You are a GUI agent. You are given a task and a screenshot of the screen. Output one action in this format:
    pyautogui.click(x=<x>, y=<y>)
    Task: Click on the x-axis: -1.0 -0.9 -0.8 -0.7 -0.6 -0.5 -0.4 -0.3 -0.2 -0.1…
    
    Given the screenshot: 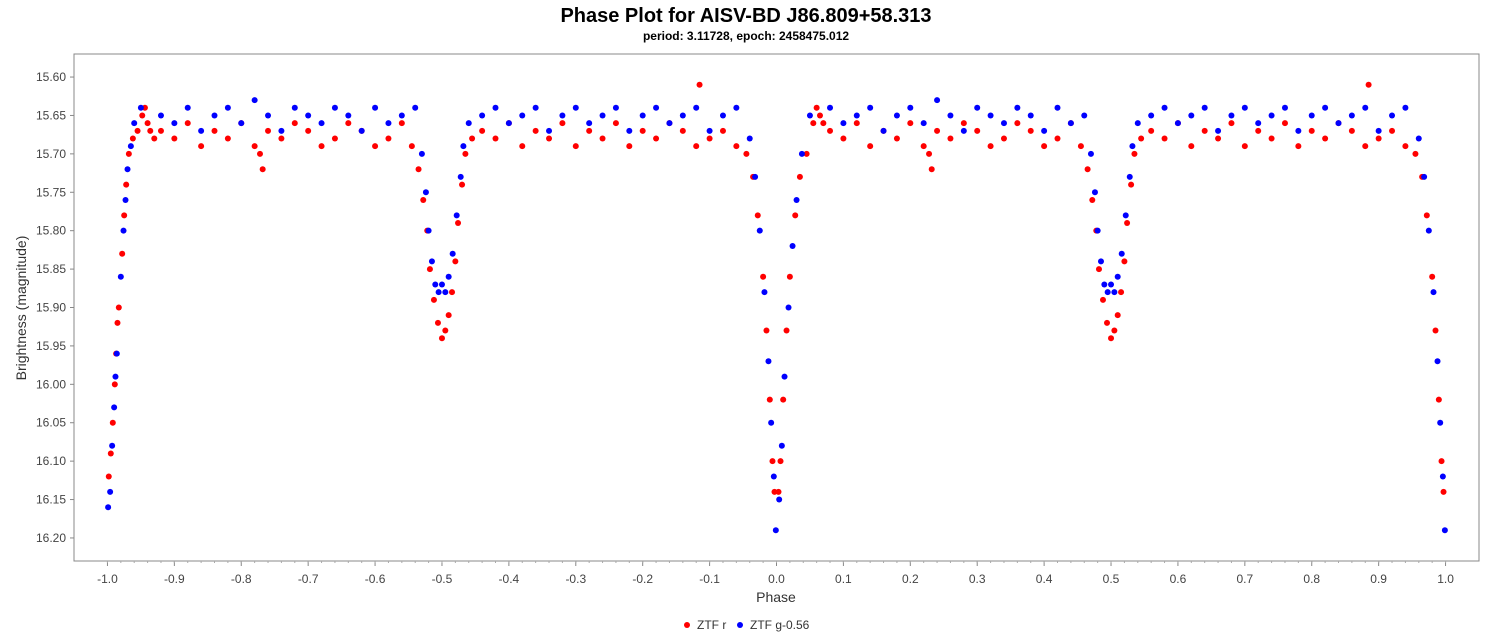 What is the action you would take?
    pyautogui.click(x=775, y=573)
    